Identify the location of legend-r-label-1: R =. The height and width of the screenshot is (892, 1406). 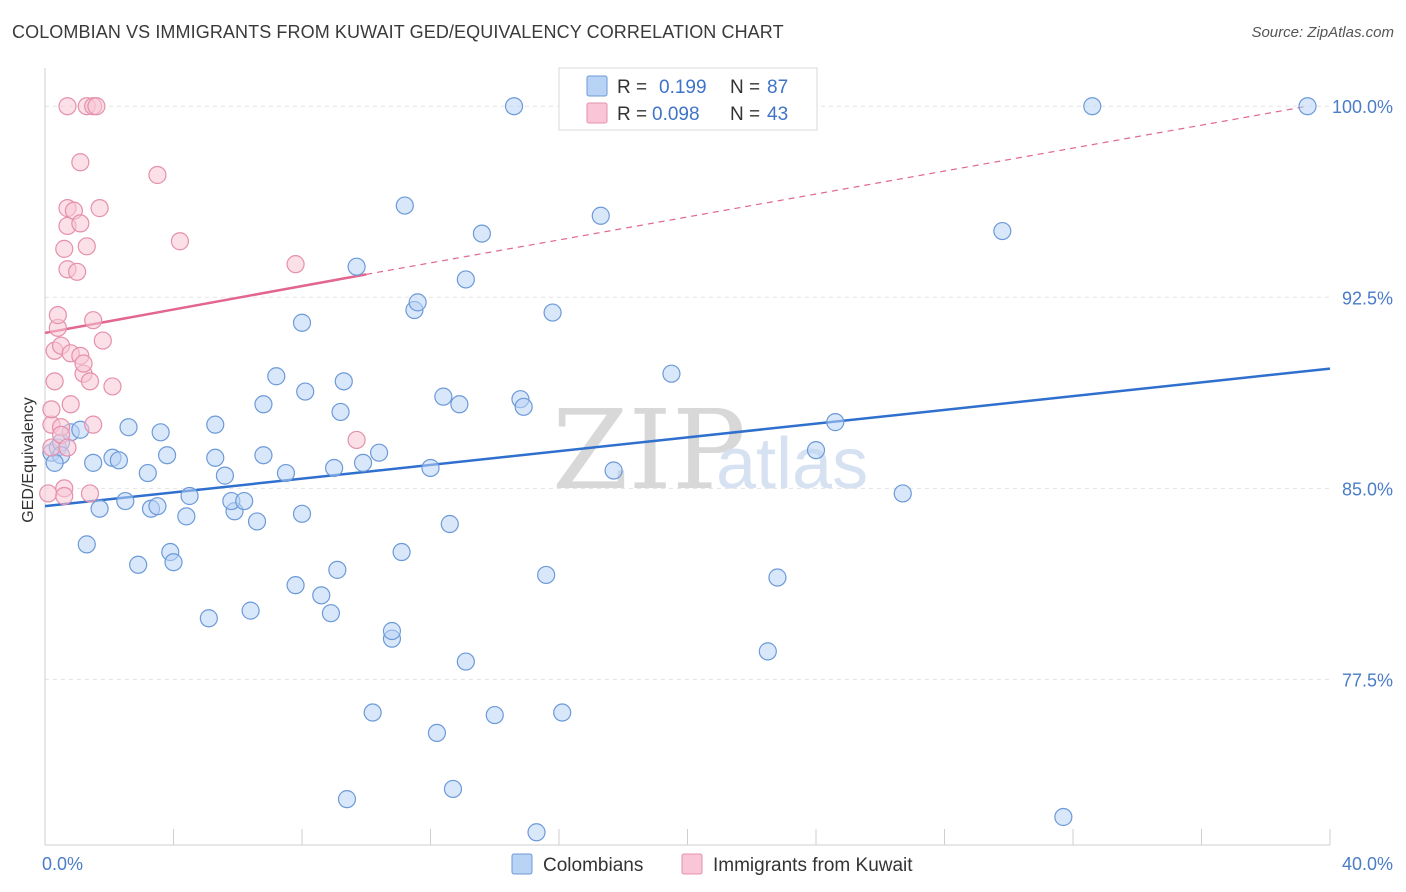
(632, 114).